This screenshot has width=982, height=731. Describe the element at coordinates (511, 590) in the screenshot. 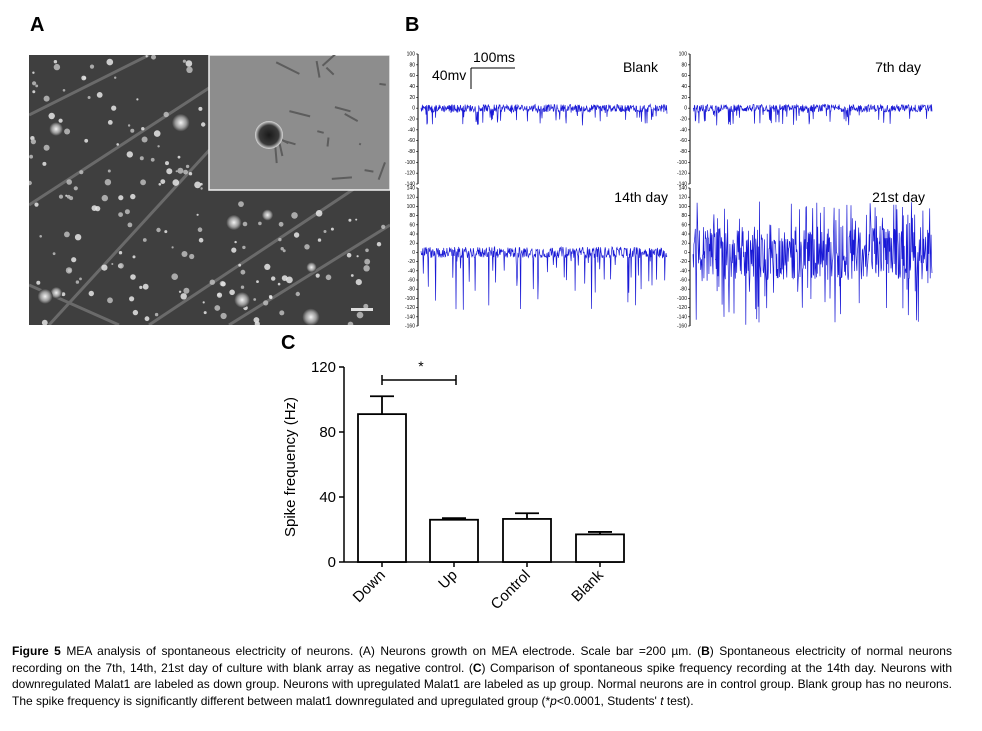

I see `x-tick-label: Control` at that location.